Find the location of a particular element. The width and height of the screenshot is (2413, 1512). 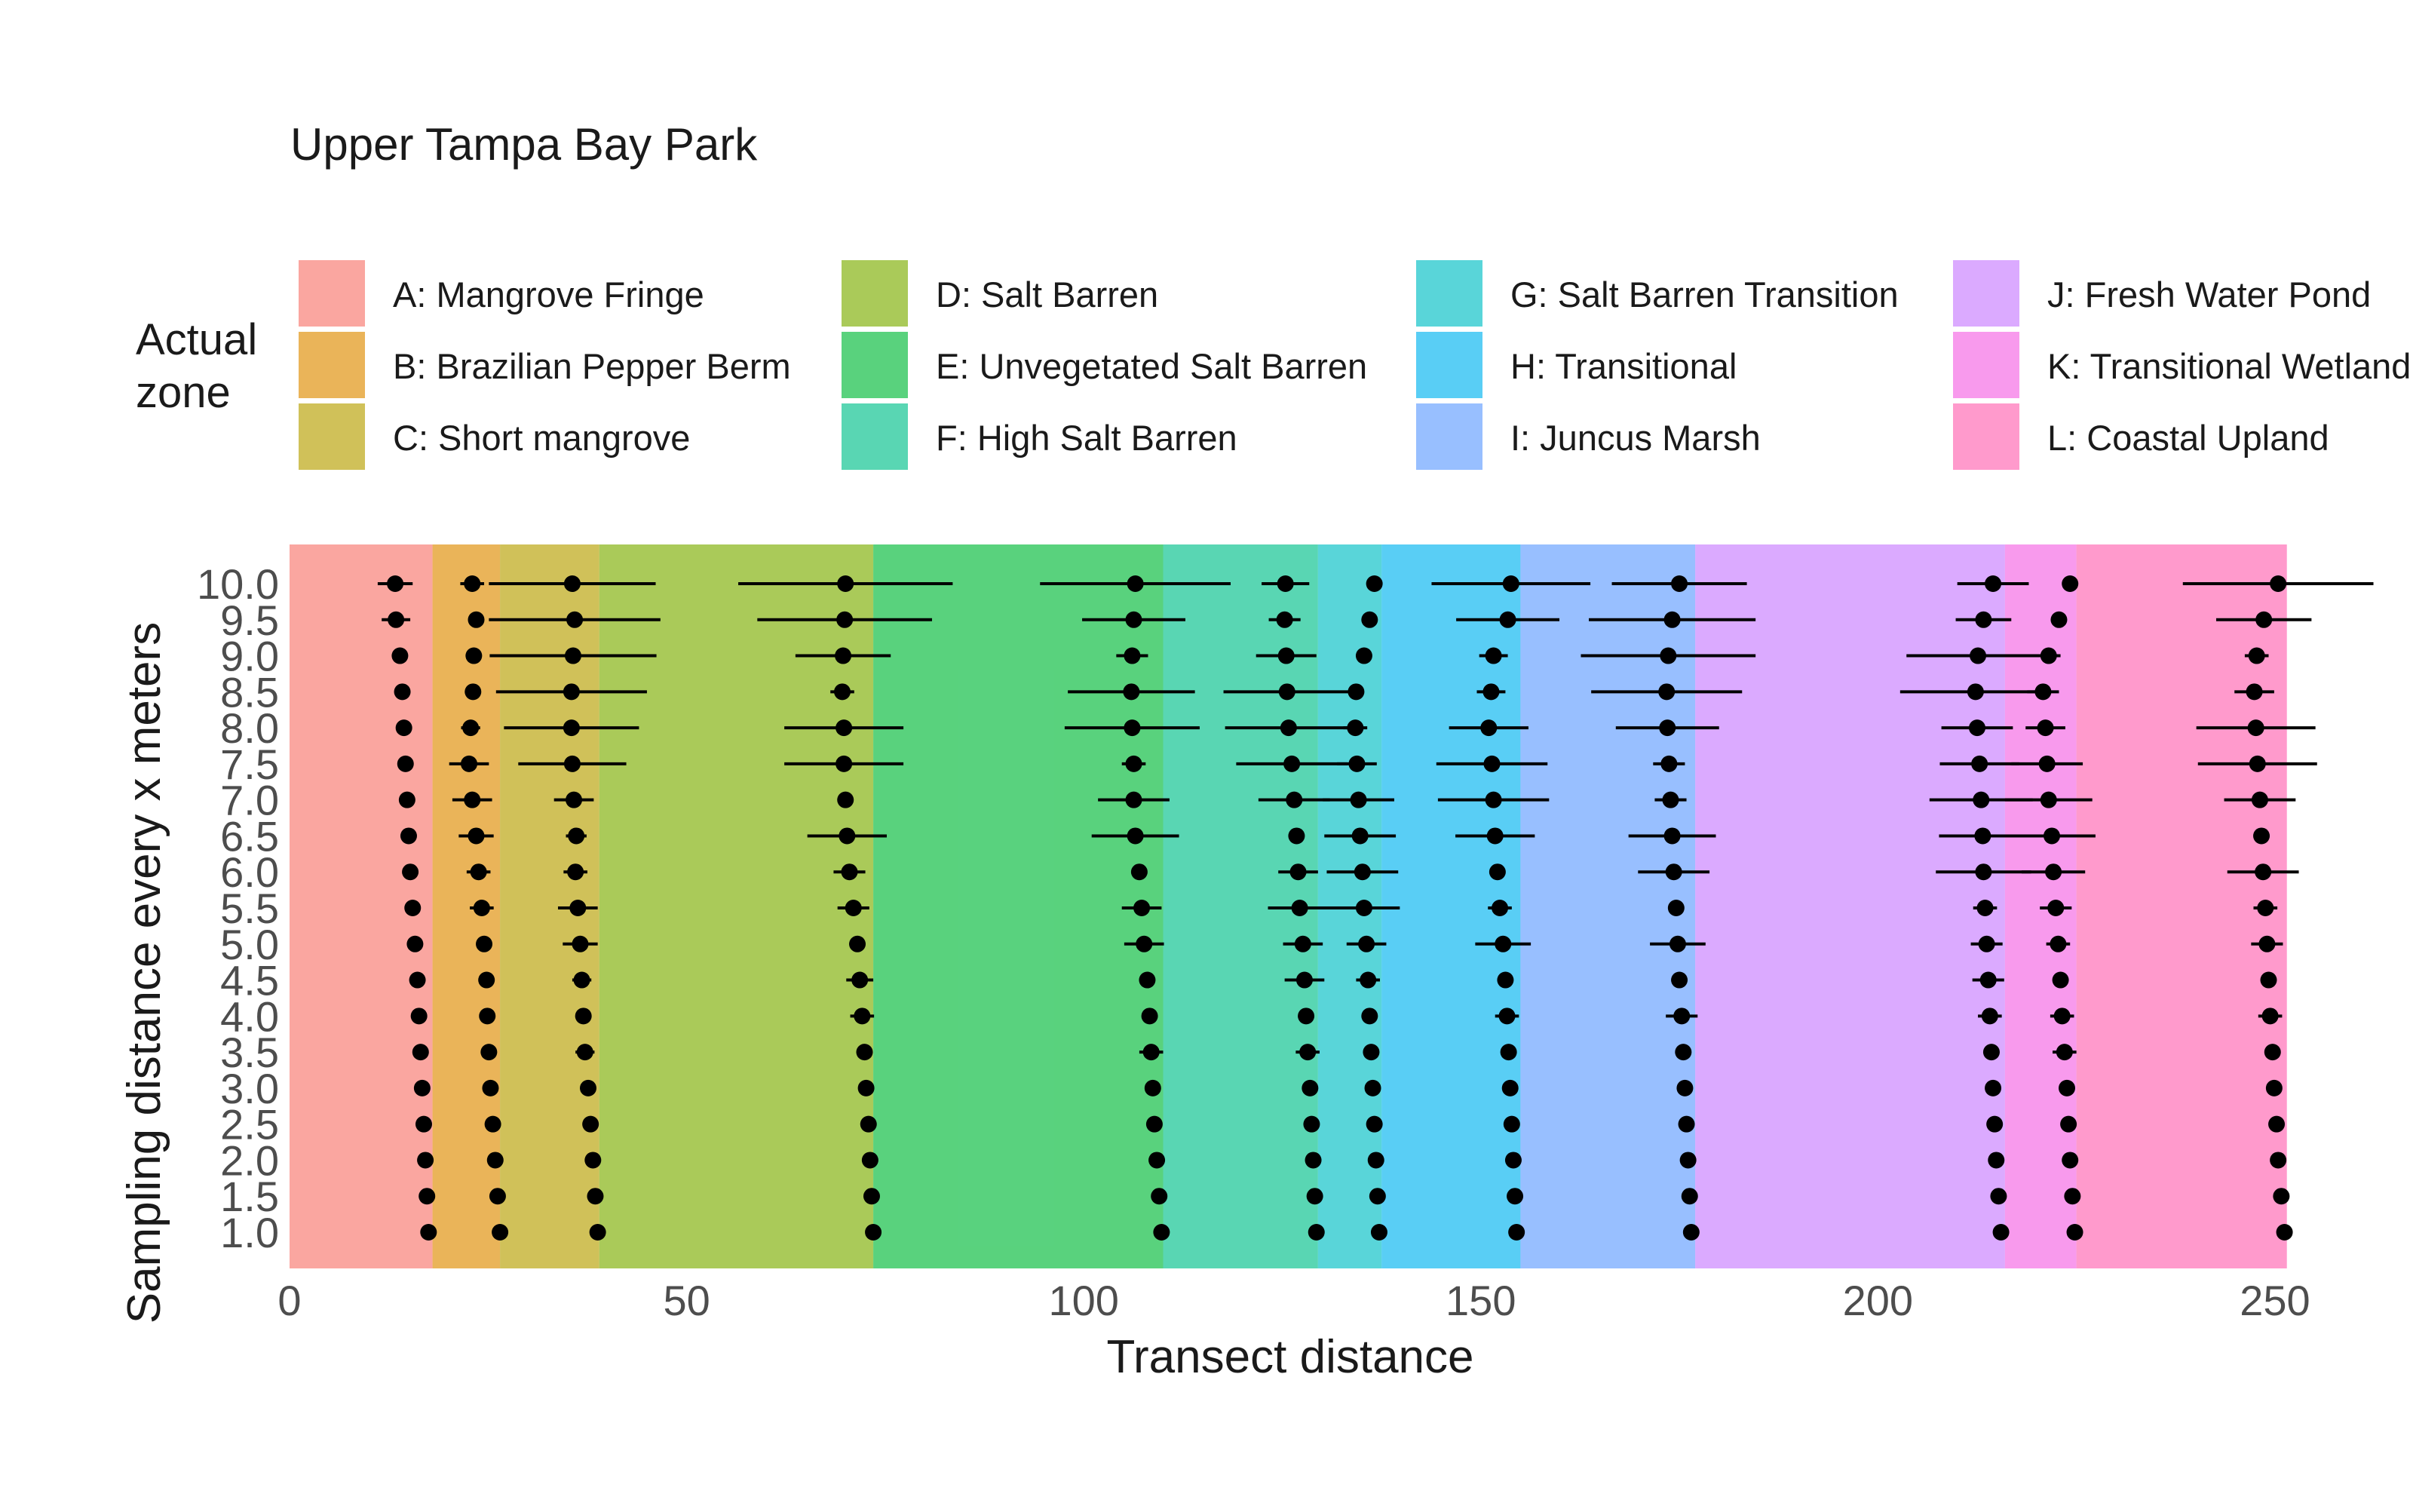

y-tick-label: 6.0 is located at coordinates (249, 872).